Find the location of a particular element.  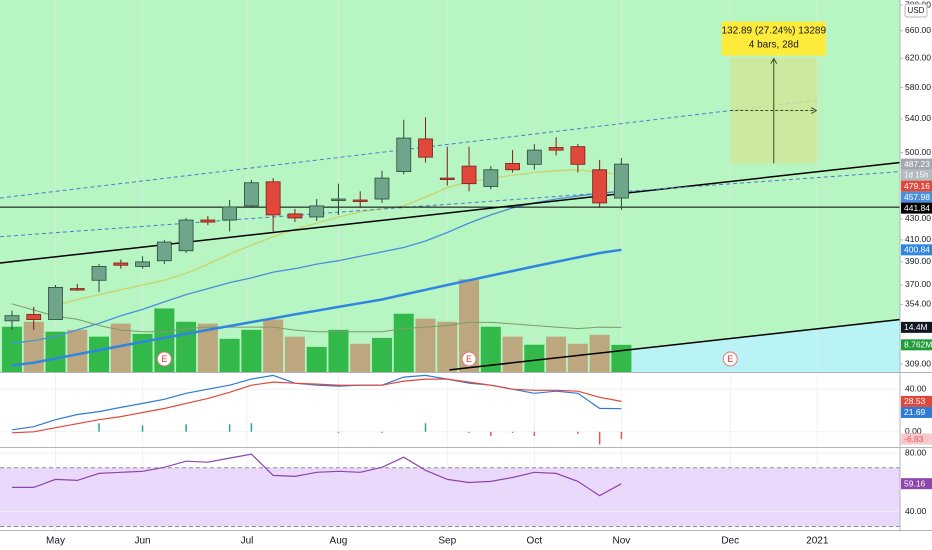

y-tick-label: 309.00 is located at coordinates (918, 363).